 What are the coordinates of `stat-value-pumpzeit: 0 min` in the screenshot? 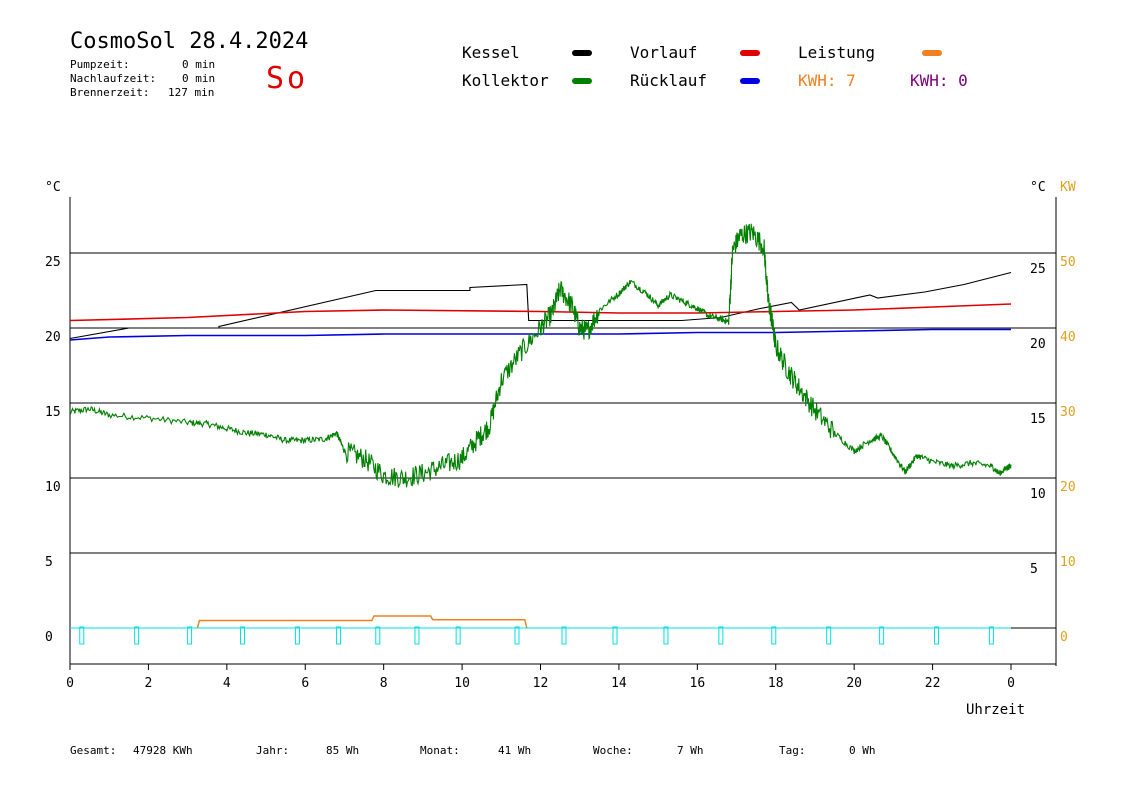 It's located at (199, 64).